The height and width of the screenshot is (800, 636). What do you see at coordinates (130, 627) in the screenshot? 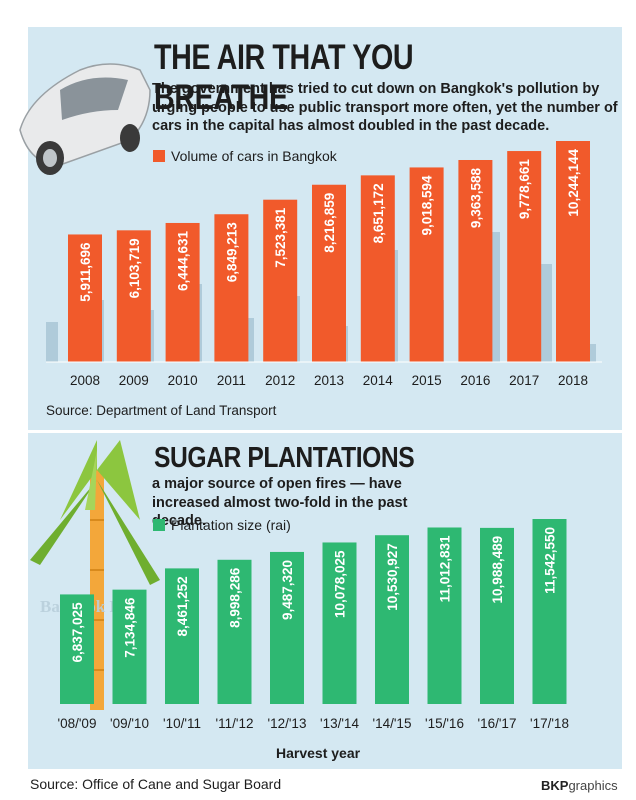
I see `sugar-data-label: 7,134,846` at bounding box center [130, 627].